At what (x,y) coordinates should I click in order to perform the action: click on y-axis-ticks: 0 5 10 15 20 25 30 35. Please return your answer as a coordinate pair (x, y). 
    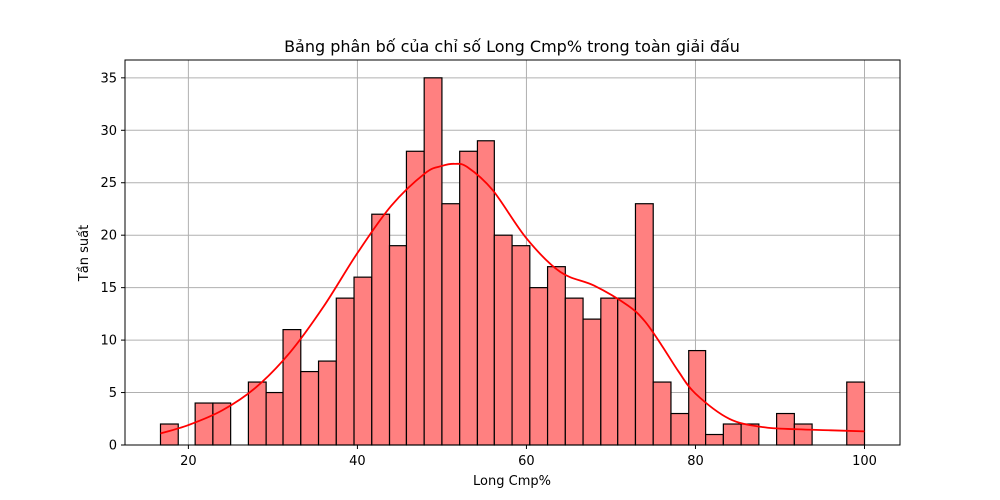
    Looking at the image, I should click on (112, 262).